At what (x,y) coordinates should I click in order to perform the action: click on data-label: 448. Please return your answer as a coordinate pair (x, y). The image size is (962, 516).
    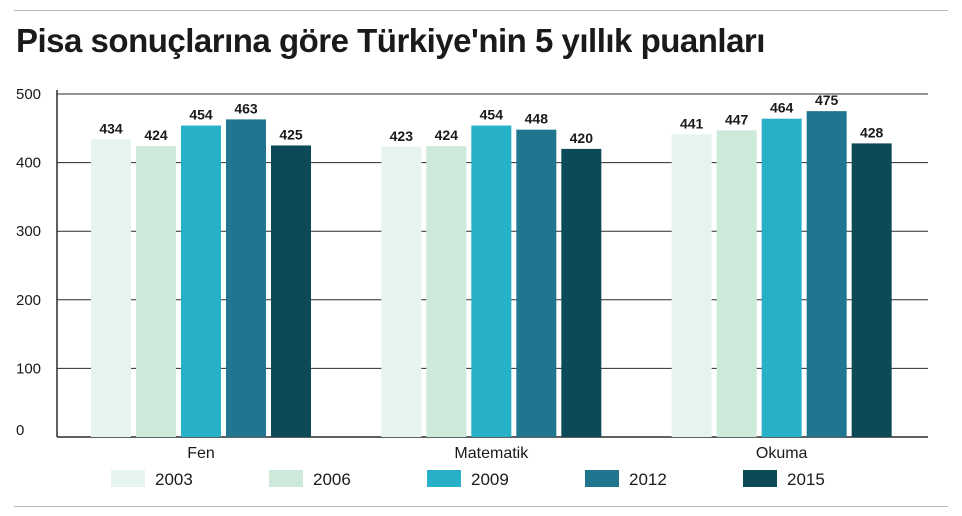
    Looking at the image, I should click on (537, 119).